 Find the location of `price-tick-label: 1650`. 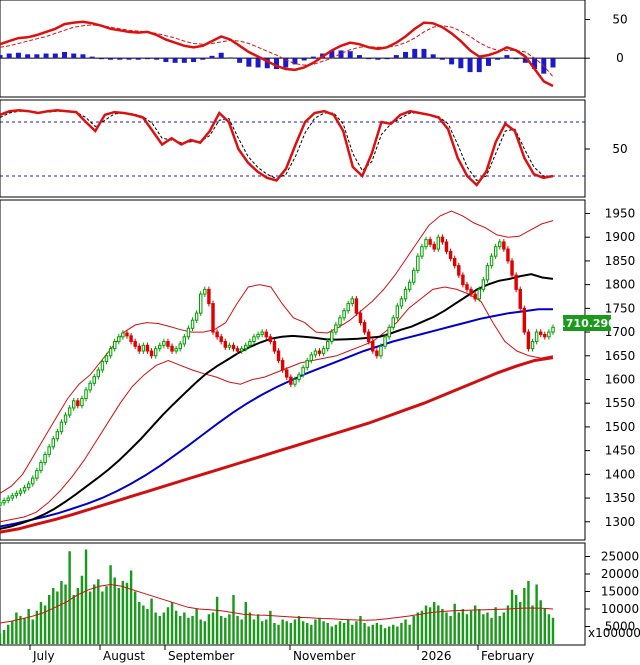

price-tick-label: 1650 is located at coordinates (620, 356).